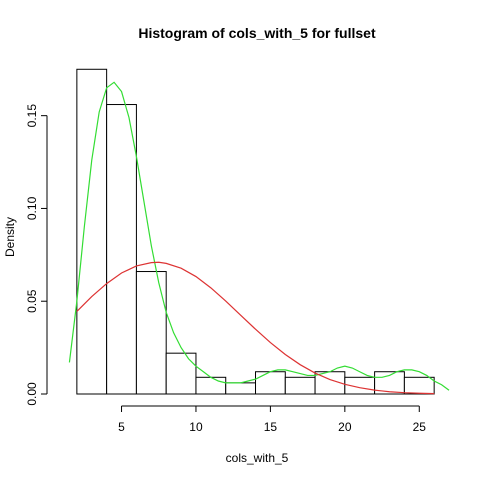  Describe the element at coordinates (345, 427) in the screenshot. I see `x-tick-label: 20` at that location.